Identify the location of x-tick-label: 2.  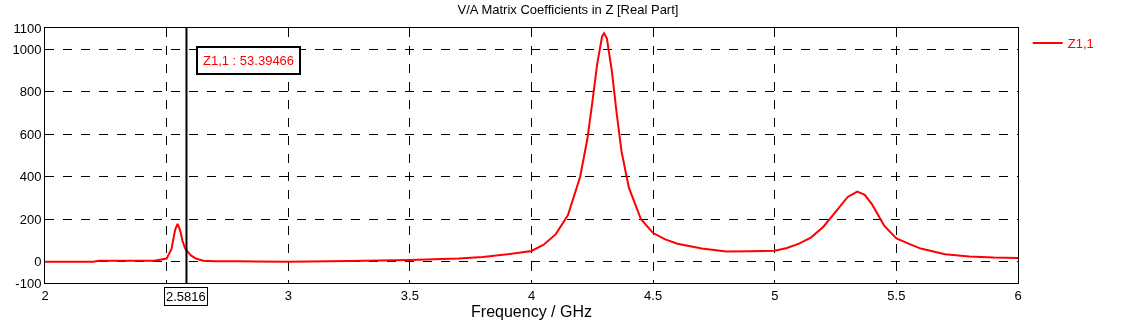
(45, 295).